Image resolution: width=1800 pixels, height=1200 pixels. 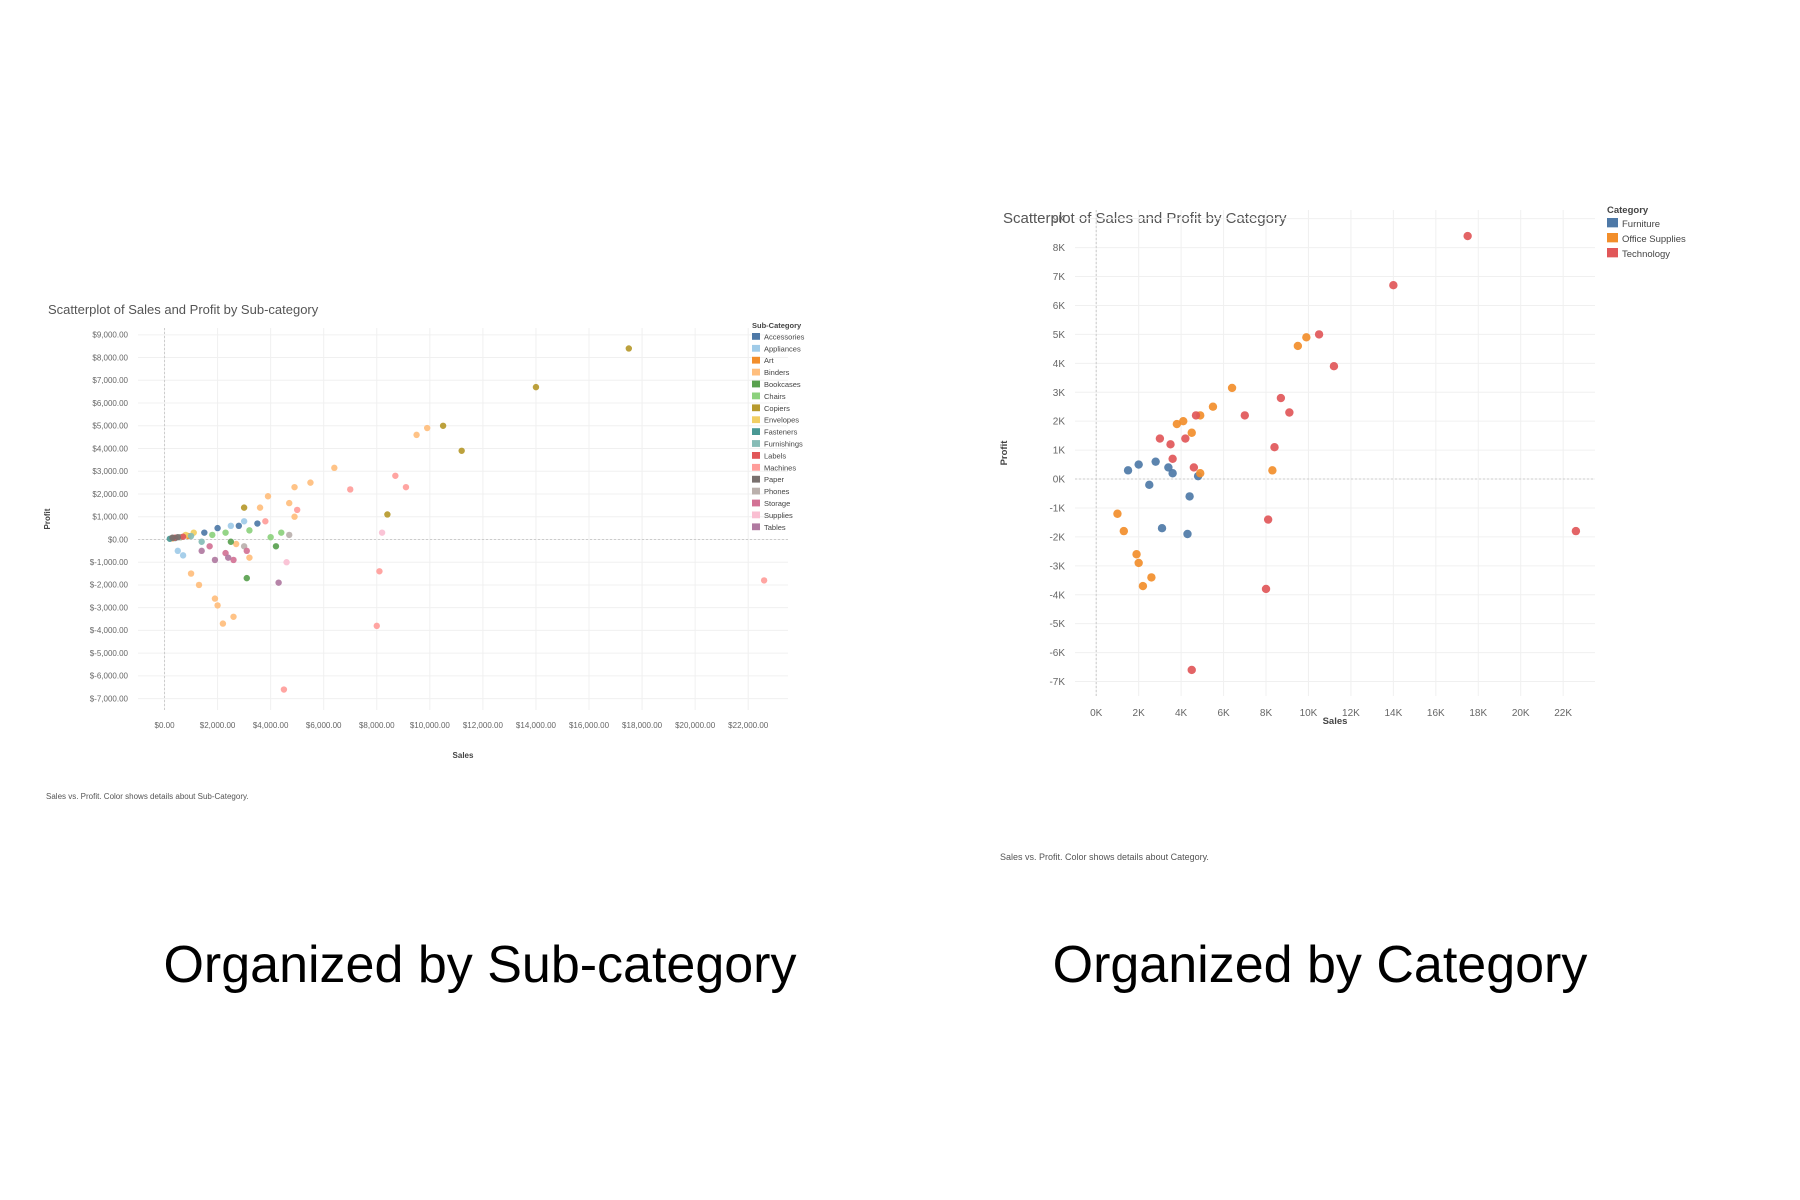 What do you see at coordinates (1628, 210) in the screenshot?
I see `legend-title: Category` at bounding box center [1628, 210].